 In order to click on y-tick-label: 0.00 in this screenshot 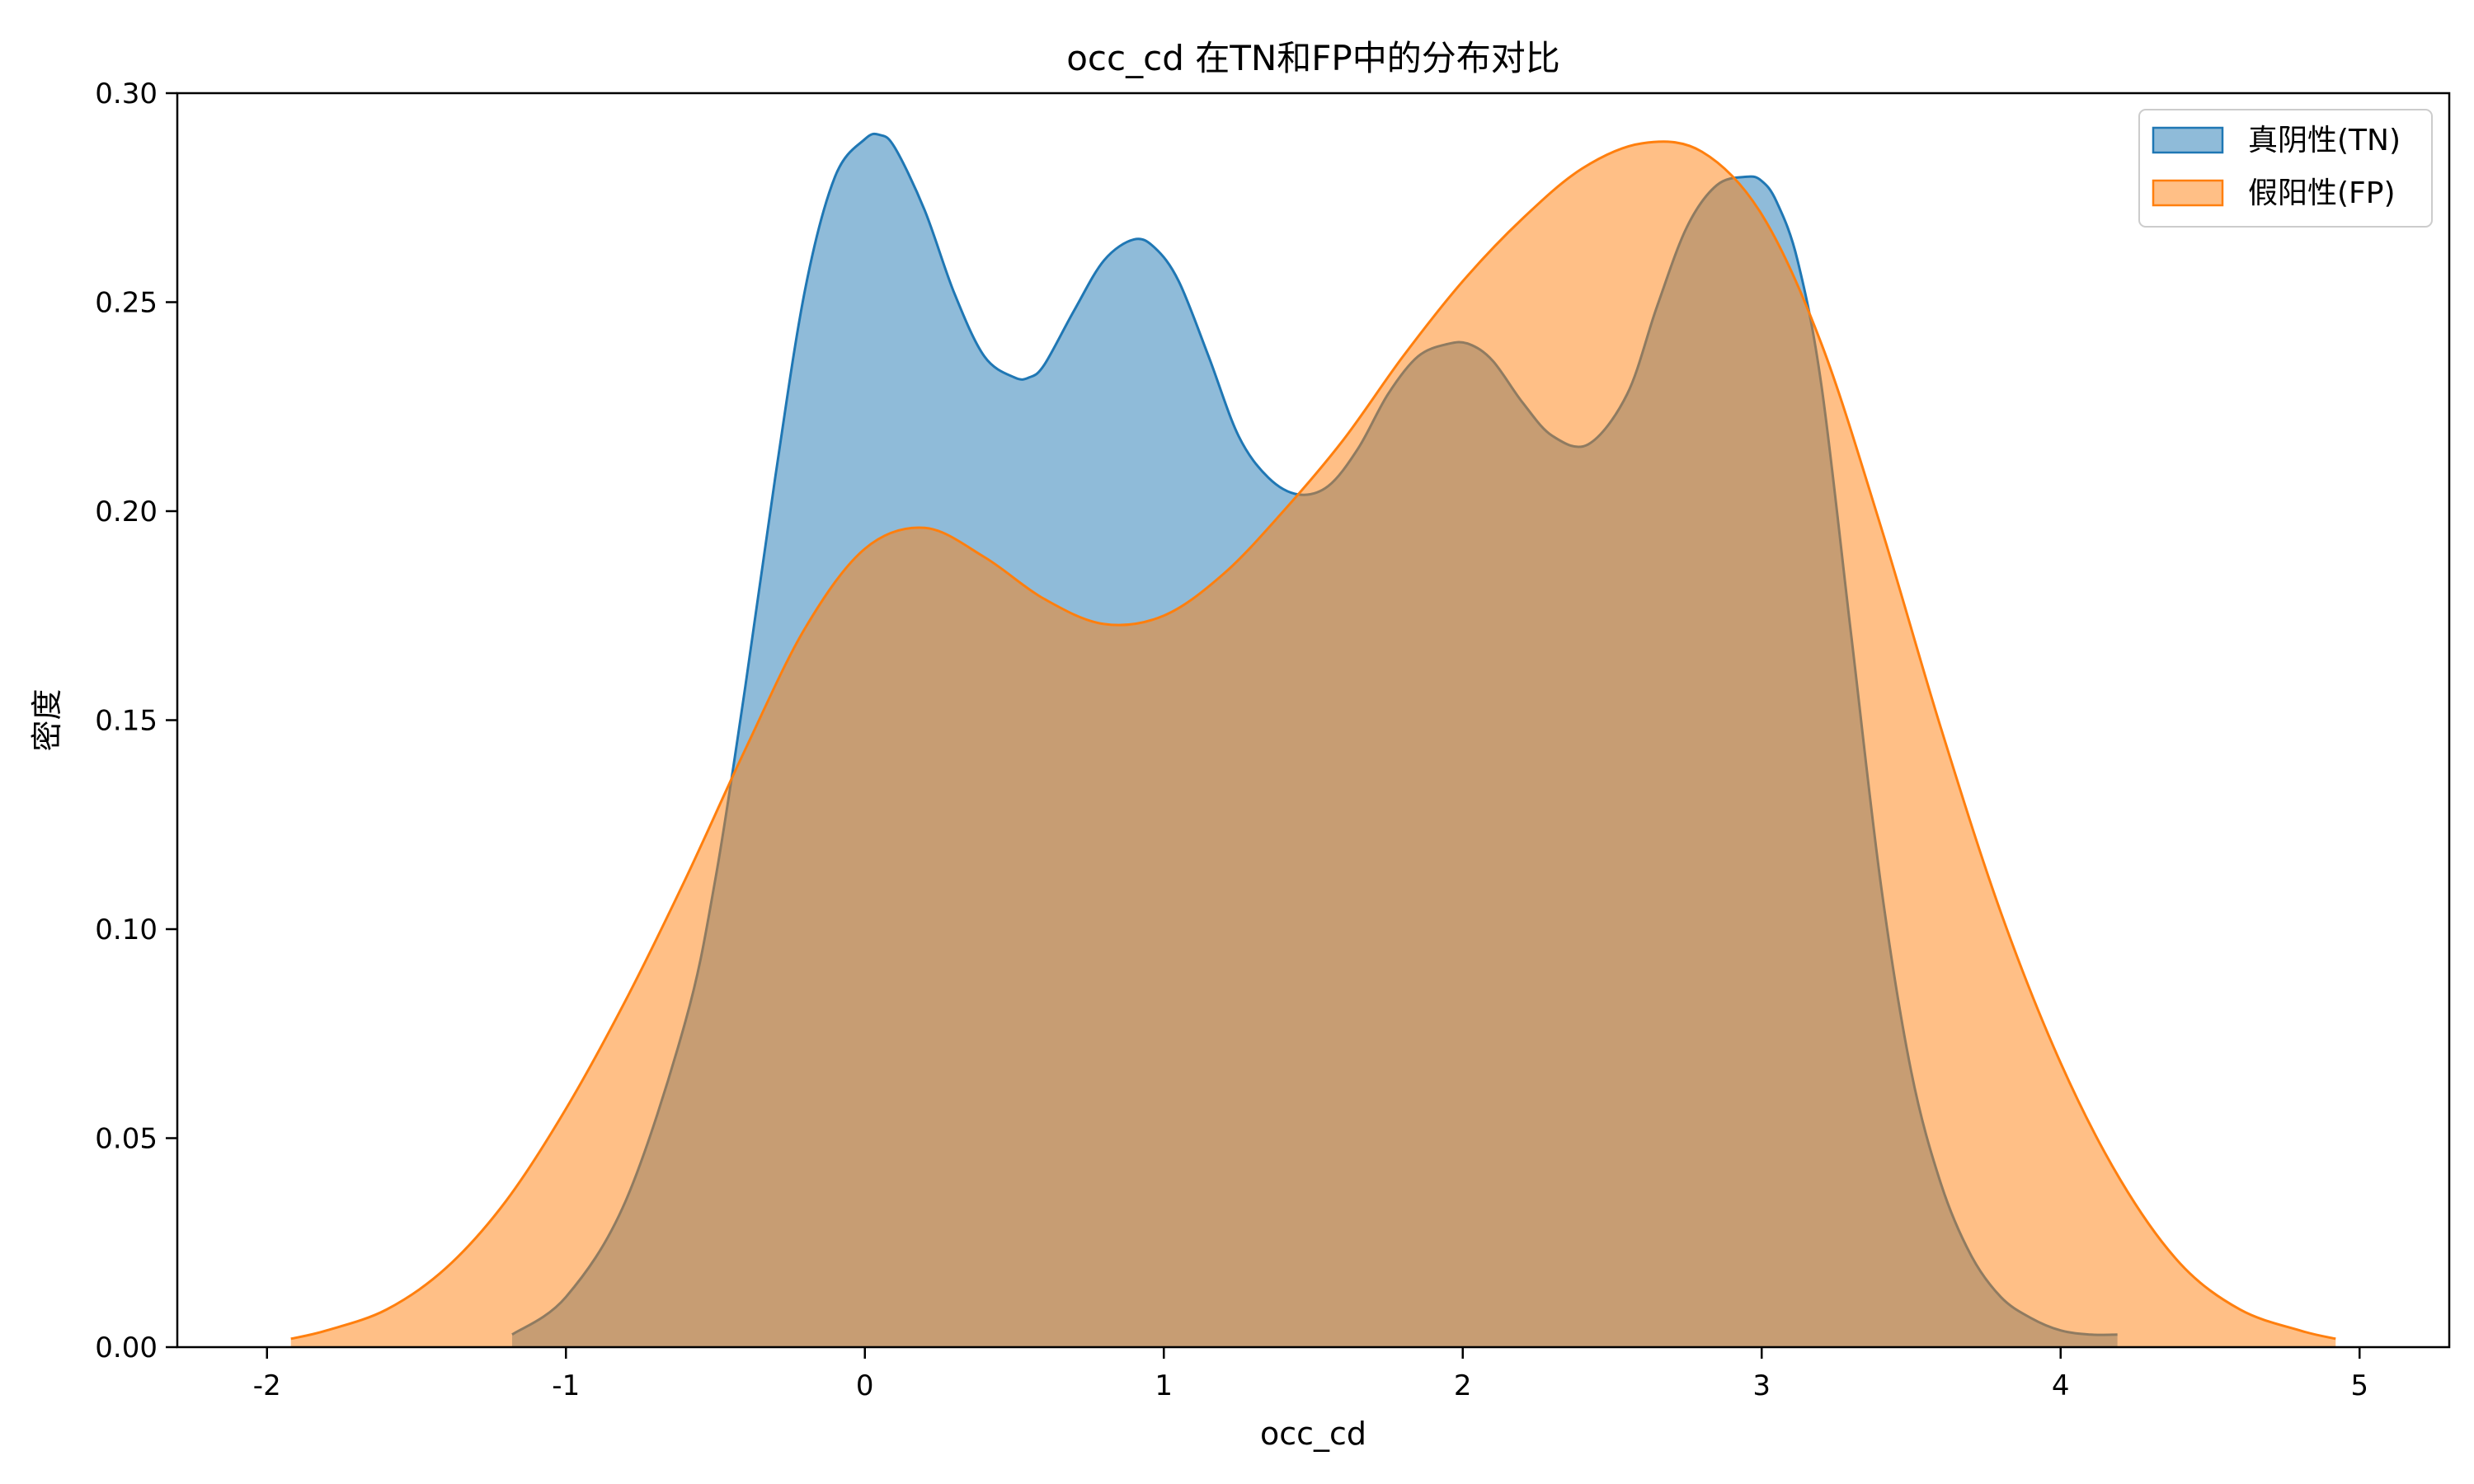, I will do `click(126, 1347)`.